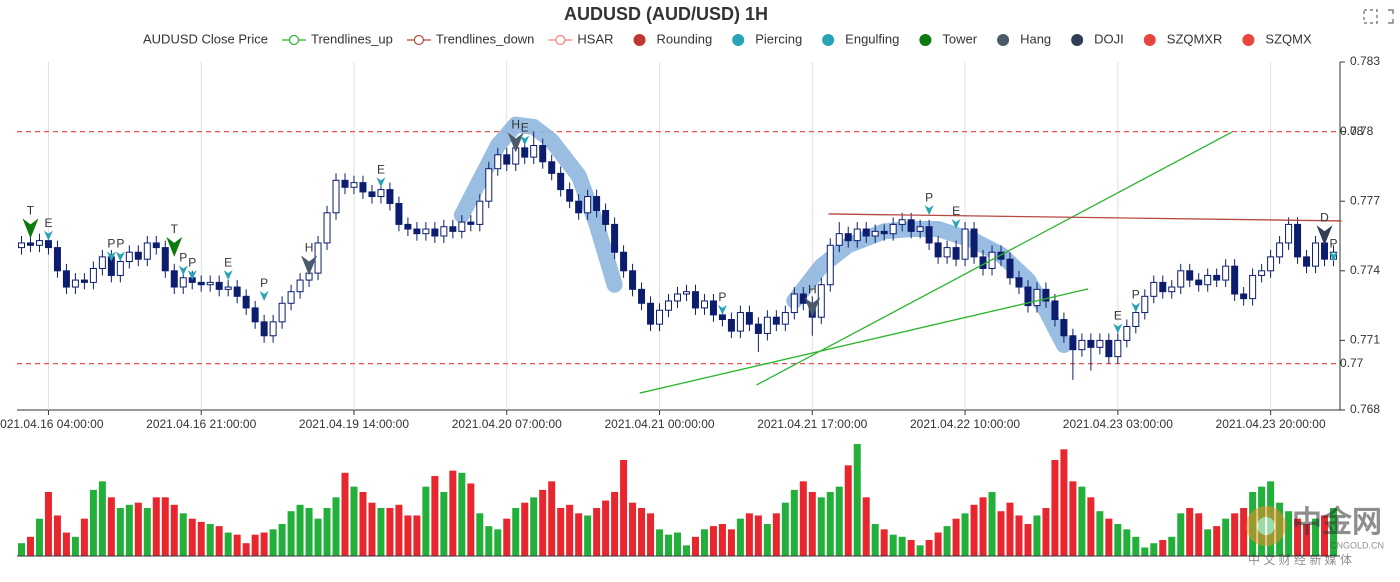  What do you see at coordinates (1365, 61) in the screenshot?
I see `y-tick-label: 0.783` at bounding box center [1365, 61].